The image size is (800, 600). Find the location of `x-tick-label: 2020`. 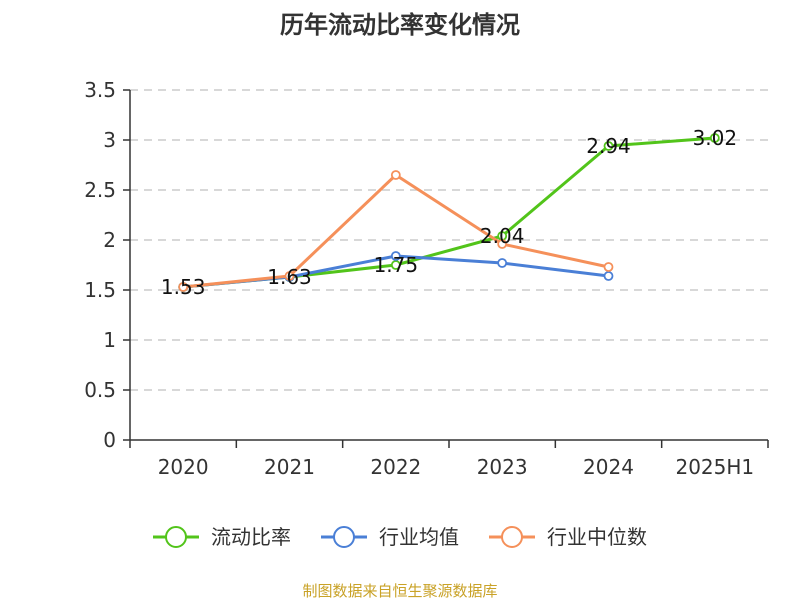

x-tick-label: 2020 is located at coordinates (183, 467).